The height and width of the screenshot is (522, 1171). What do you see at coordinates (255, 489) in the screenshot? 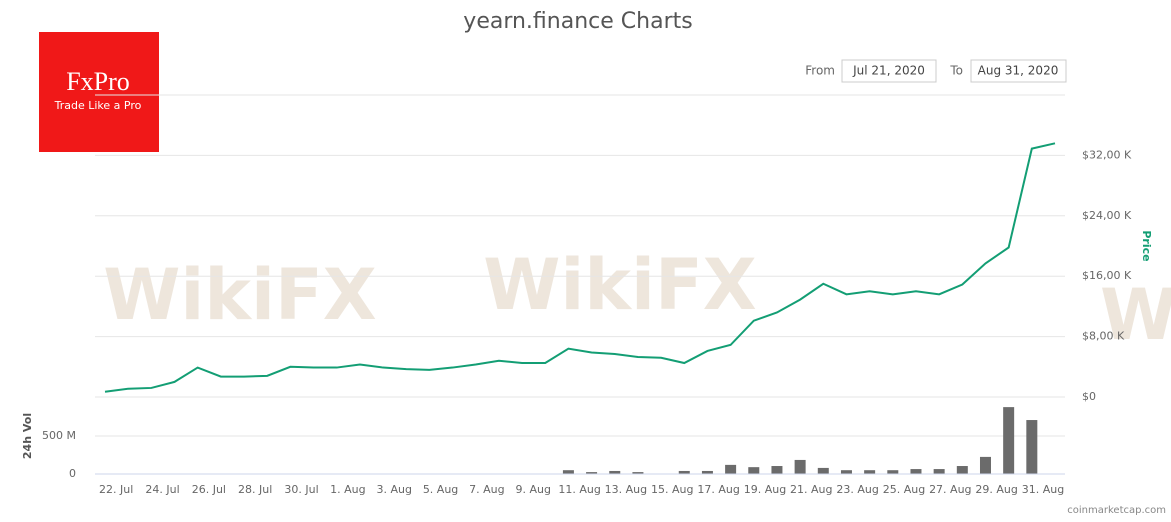
I see `x-tick-label: 28. Jul` at bounding box center [255, 489].